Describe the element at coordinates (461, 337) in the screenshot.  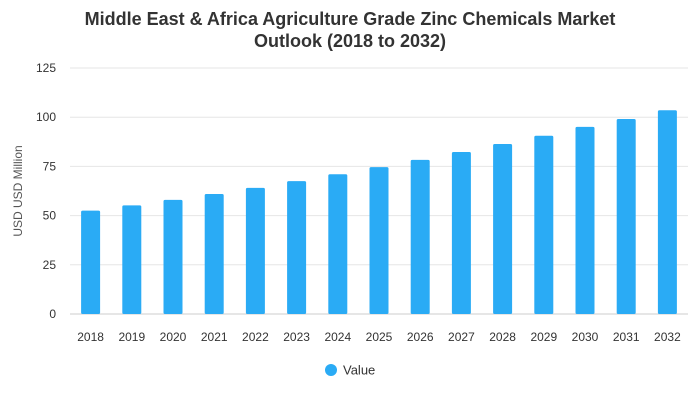
I see `x-tick-label: 2027` at that location.